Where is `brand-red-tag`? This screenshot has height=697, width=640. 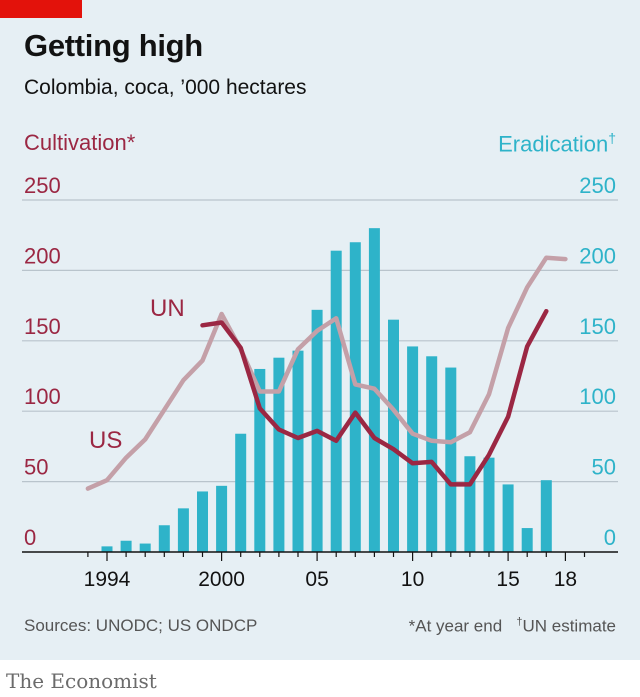 brand-red-tag is located at coordinates (41, 9).